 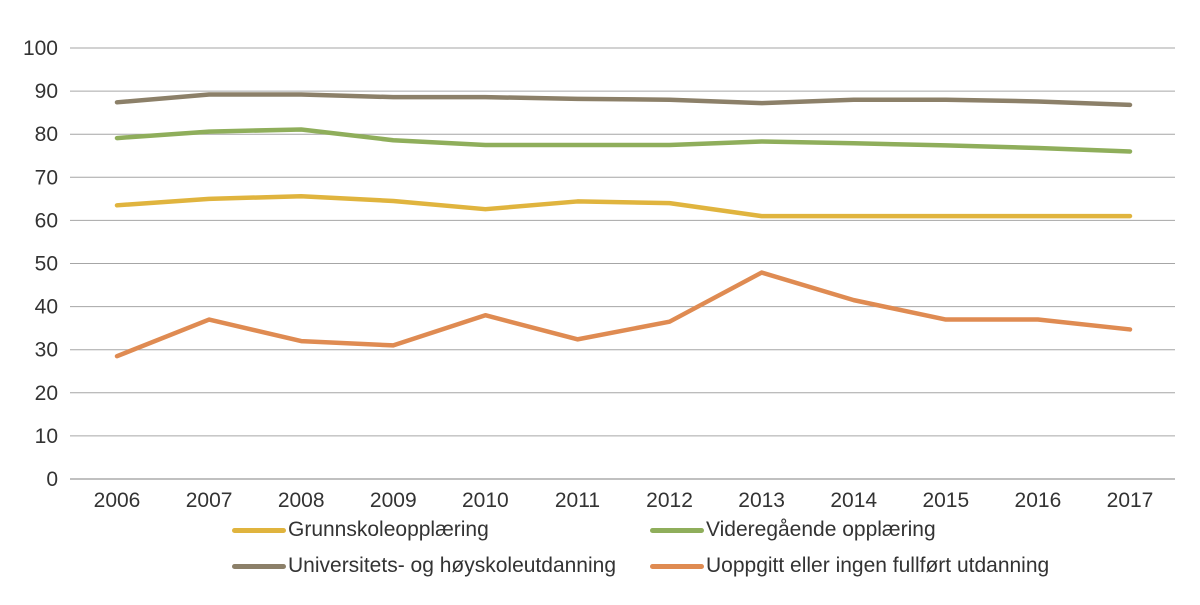 What do you see at coordinates (46, 350) in the screenshot?
I see `y-axis-tick-label: 30` at bounding box center [46, 350].